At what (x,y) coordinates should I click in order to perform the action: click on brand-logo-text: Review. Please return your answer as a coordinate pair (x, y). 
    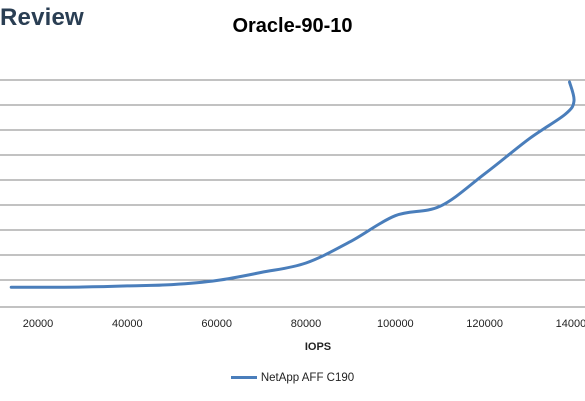
    Looking at the image, I should click on (42, 17).